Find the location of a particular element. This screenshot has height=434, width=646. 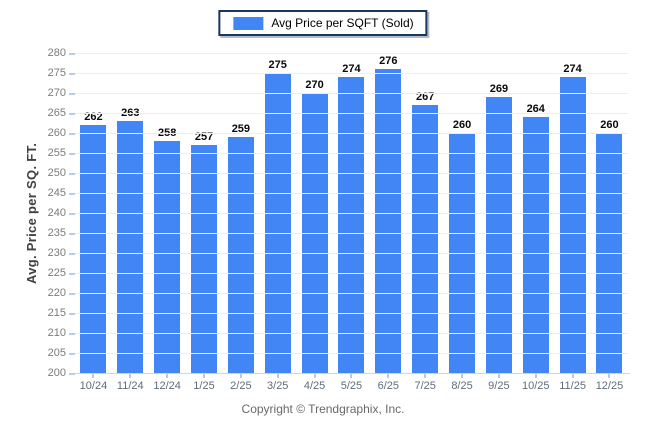

bar-3/25 is located at coordinates (277, 223).